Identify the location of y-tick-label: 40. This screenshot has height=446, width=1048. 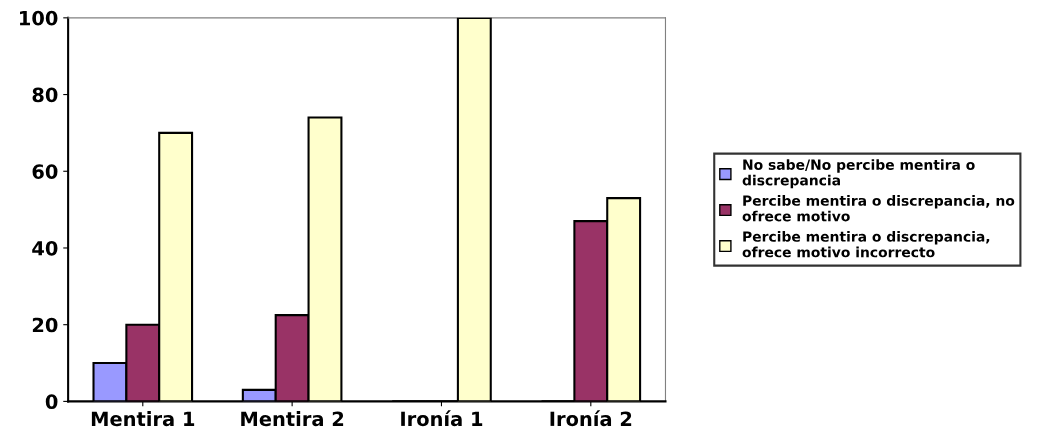
(45, 248).